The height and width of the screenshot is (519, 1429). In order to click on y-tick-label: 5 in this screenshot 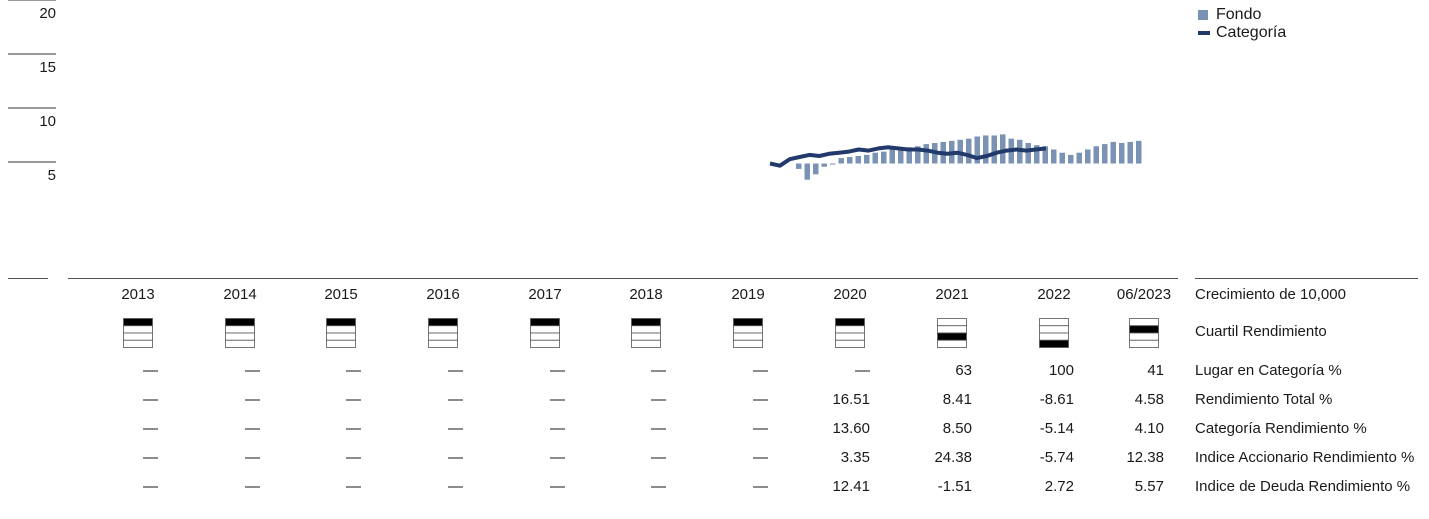, I will do `click(52, 175)`.